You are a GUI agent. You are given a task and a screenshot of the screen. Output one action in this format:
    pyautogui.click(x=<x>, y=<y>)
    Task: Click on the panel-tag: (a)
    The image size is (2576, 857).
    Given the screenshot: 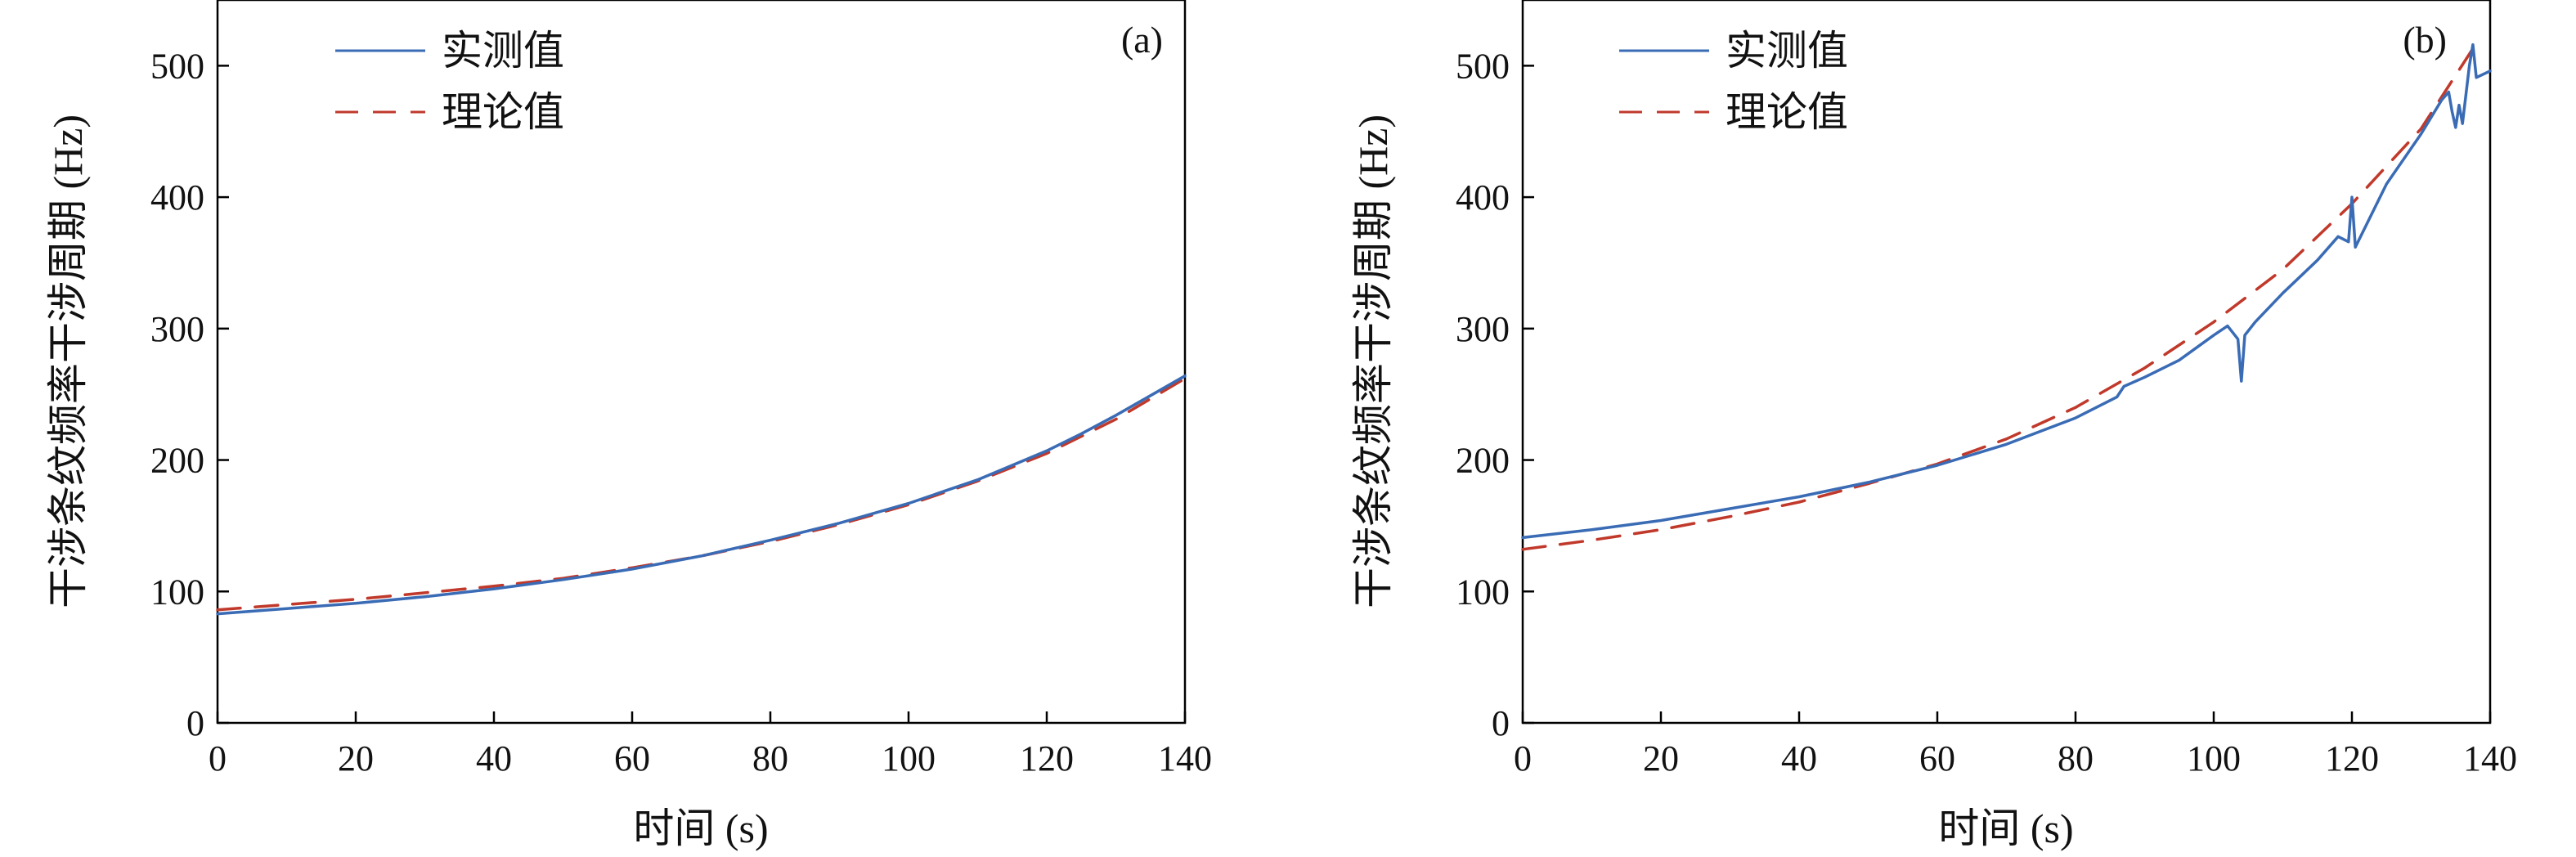 What is the action you would take?
    pyautogui.click(x=1142, y=40)
    